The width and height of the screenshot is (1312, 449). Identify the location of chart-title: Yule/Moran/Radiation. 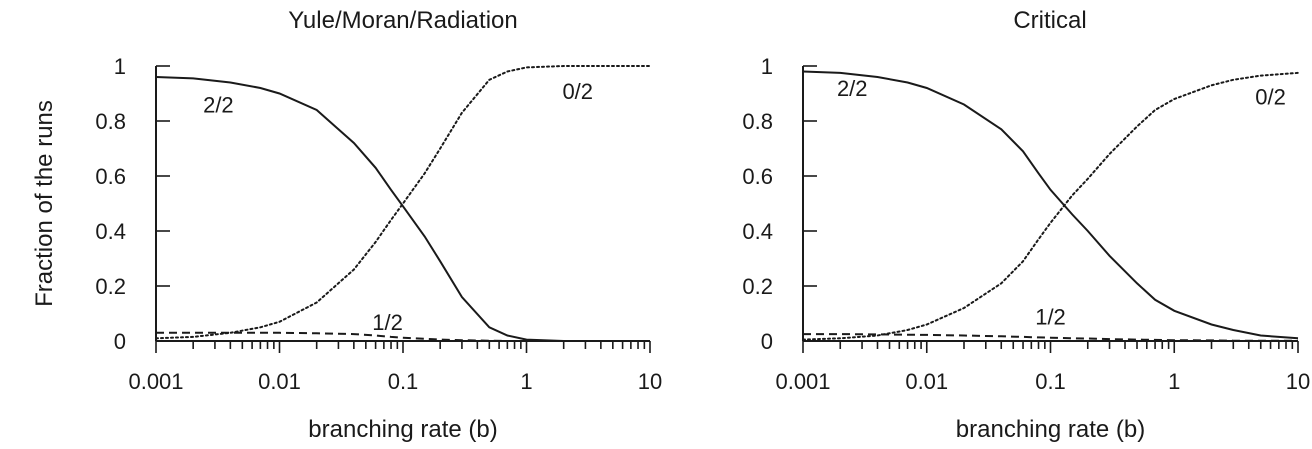
(402, 20).